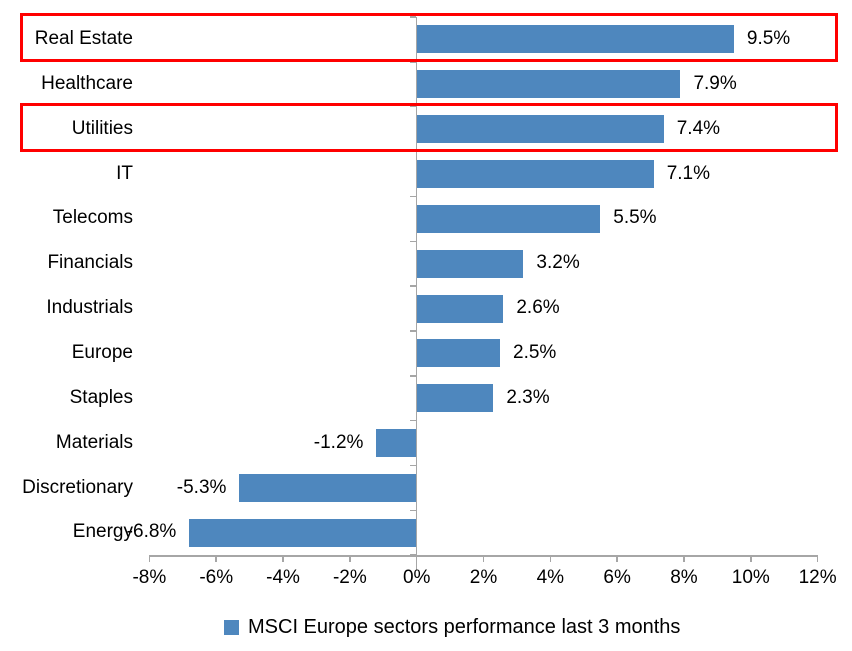 The image size is (852, 651). I want to click on legend-series-swatch-icon, so click(231, 627).